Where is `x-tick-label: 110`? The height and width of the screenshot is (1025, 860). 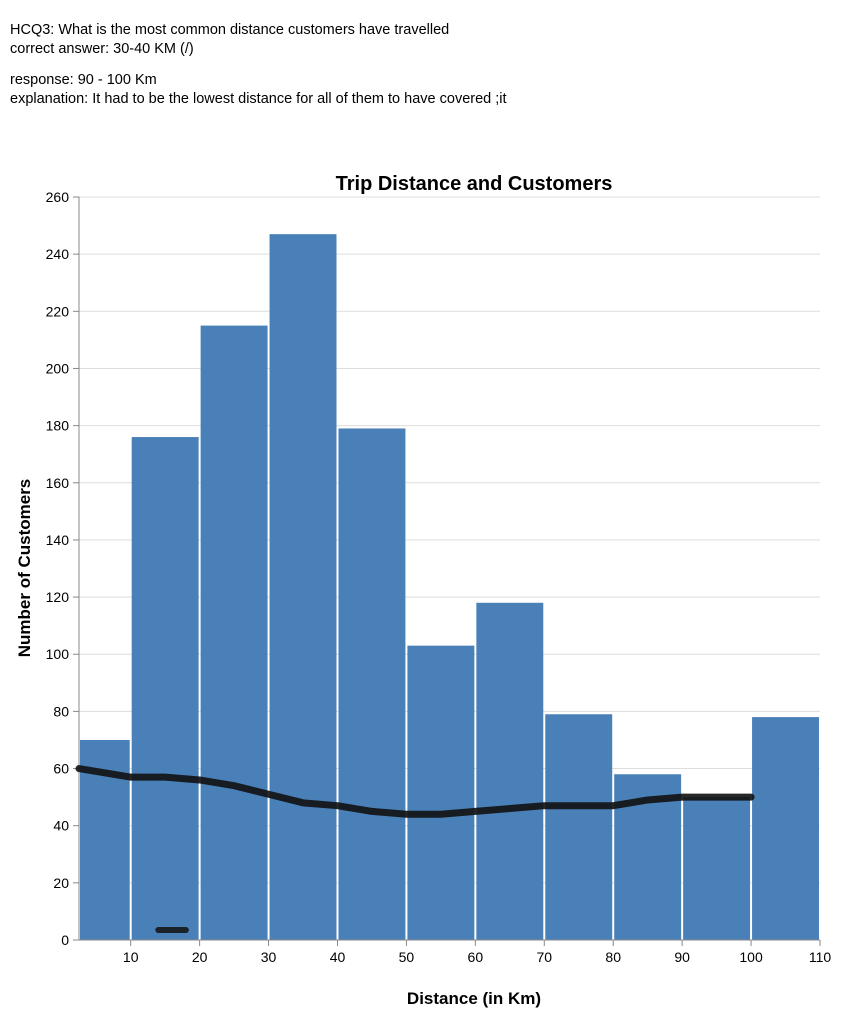 x-tick-label: 110 is located at coordinates (820, 957).